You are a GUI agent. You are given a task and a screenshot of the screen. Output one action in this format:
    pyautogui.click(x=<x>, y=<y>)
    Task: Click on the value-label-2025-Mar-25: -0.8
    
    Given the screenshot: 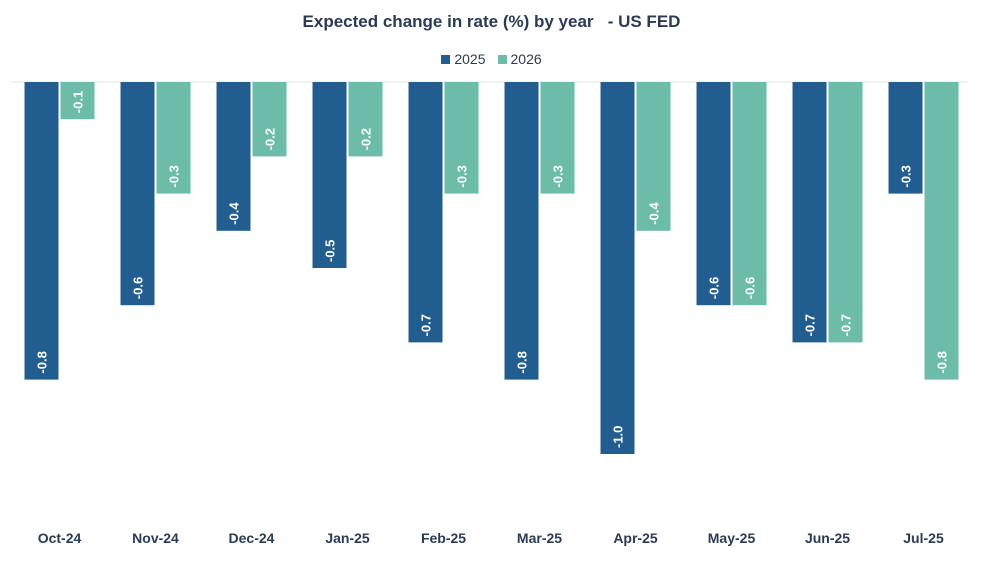 What is the action you would take?
    pyautogui.click(x=522, y=362)
    